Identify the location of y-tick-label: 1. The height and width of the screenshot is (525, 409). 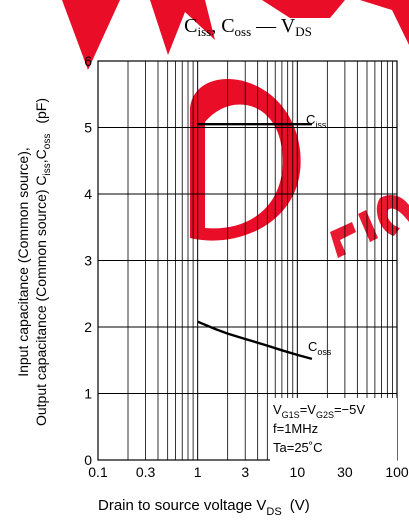
(88, 394).